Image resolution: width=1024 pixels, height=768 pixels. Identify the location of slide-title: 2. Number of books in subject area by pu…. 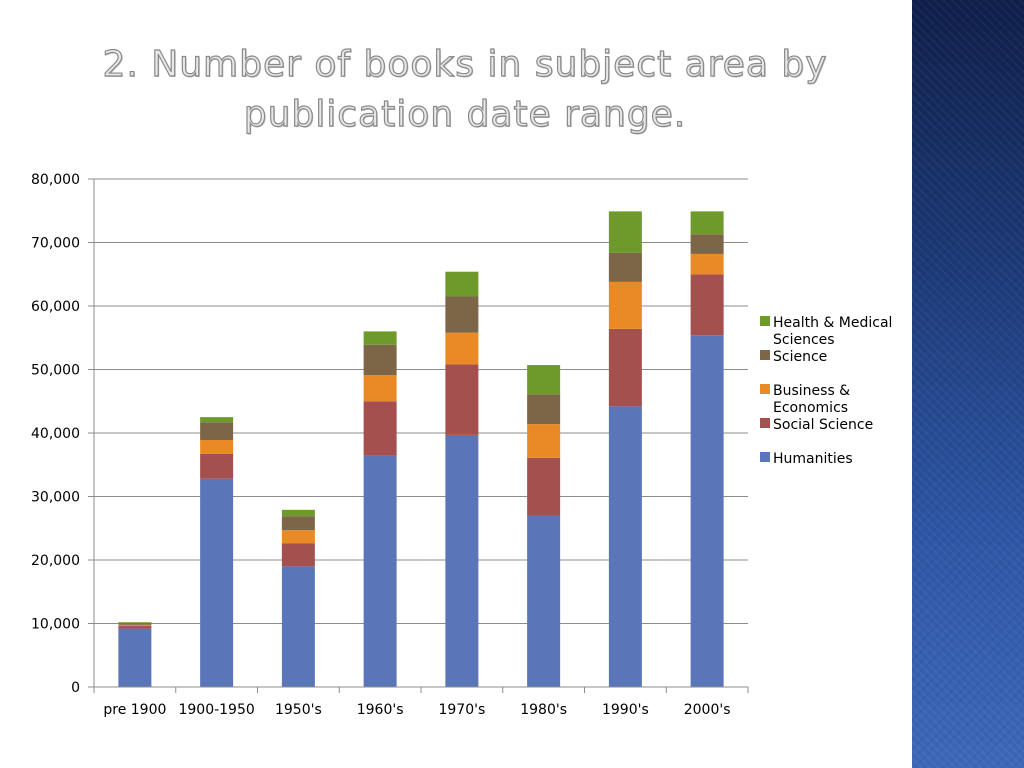
(465, 90).